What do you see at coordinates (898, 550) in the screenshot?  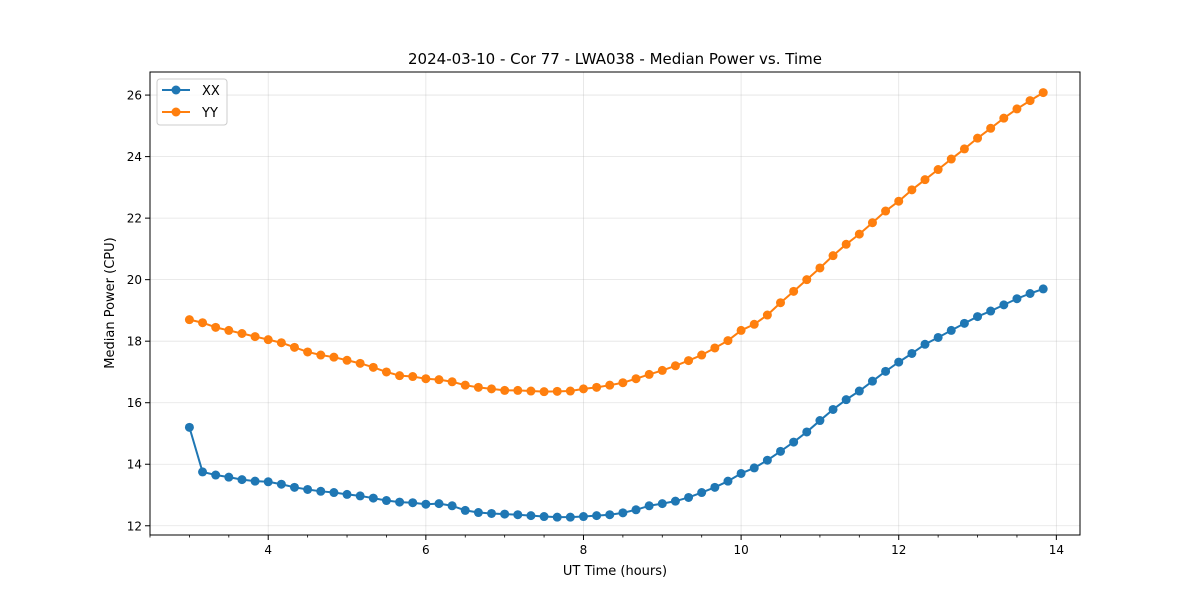 I see `x-tick-label: 12` at bounding box center [898, 550].